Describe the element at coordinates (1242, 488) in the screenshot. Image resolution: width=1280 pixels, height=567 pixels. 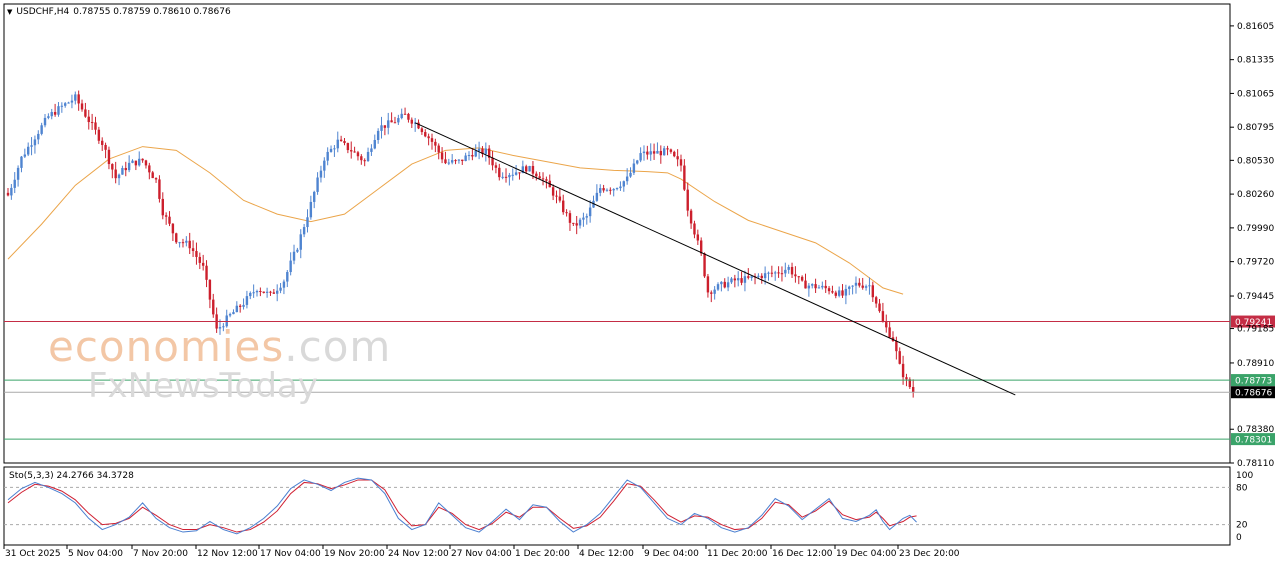
I see `sto-tick-label: 80` at that location.